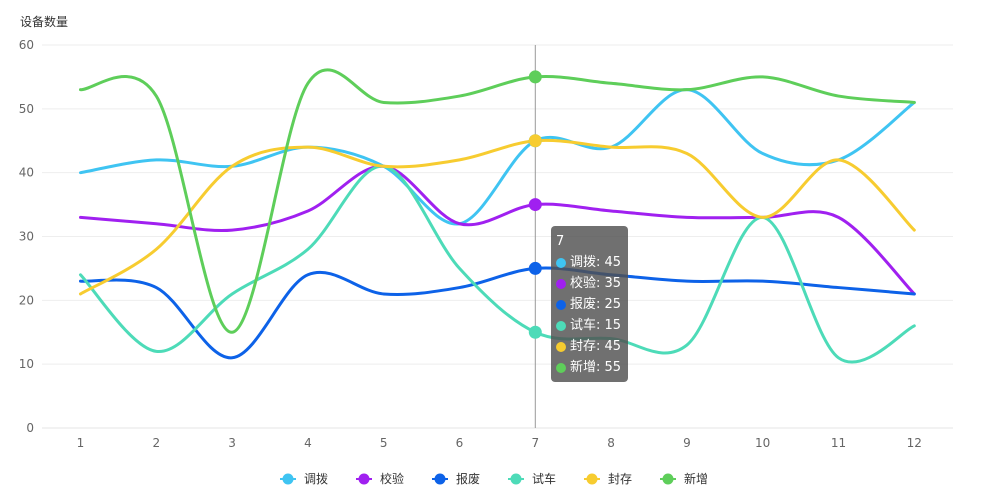 The image size is (987, 504). I want to click on tooltip-row: 报废: 25, so click(592, 304).